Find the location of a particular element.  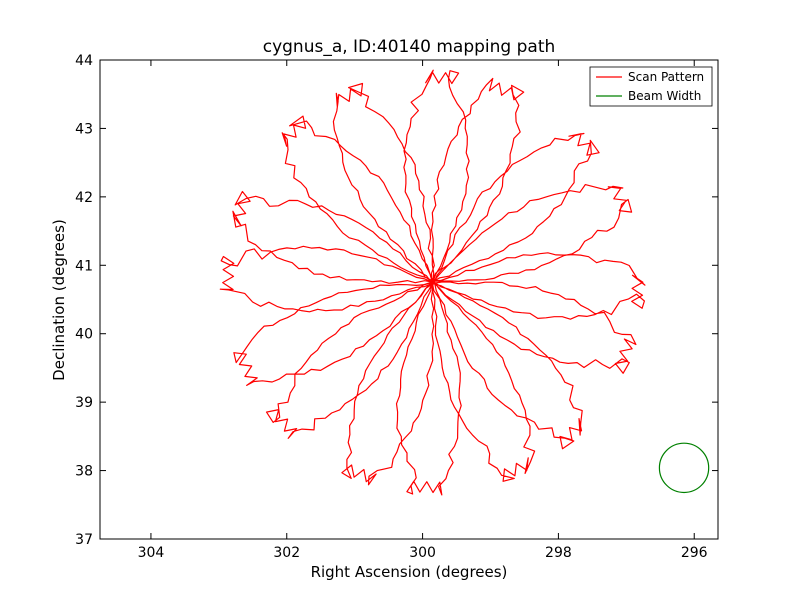

beam-width-circle is located at coordinates (684, 468).